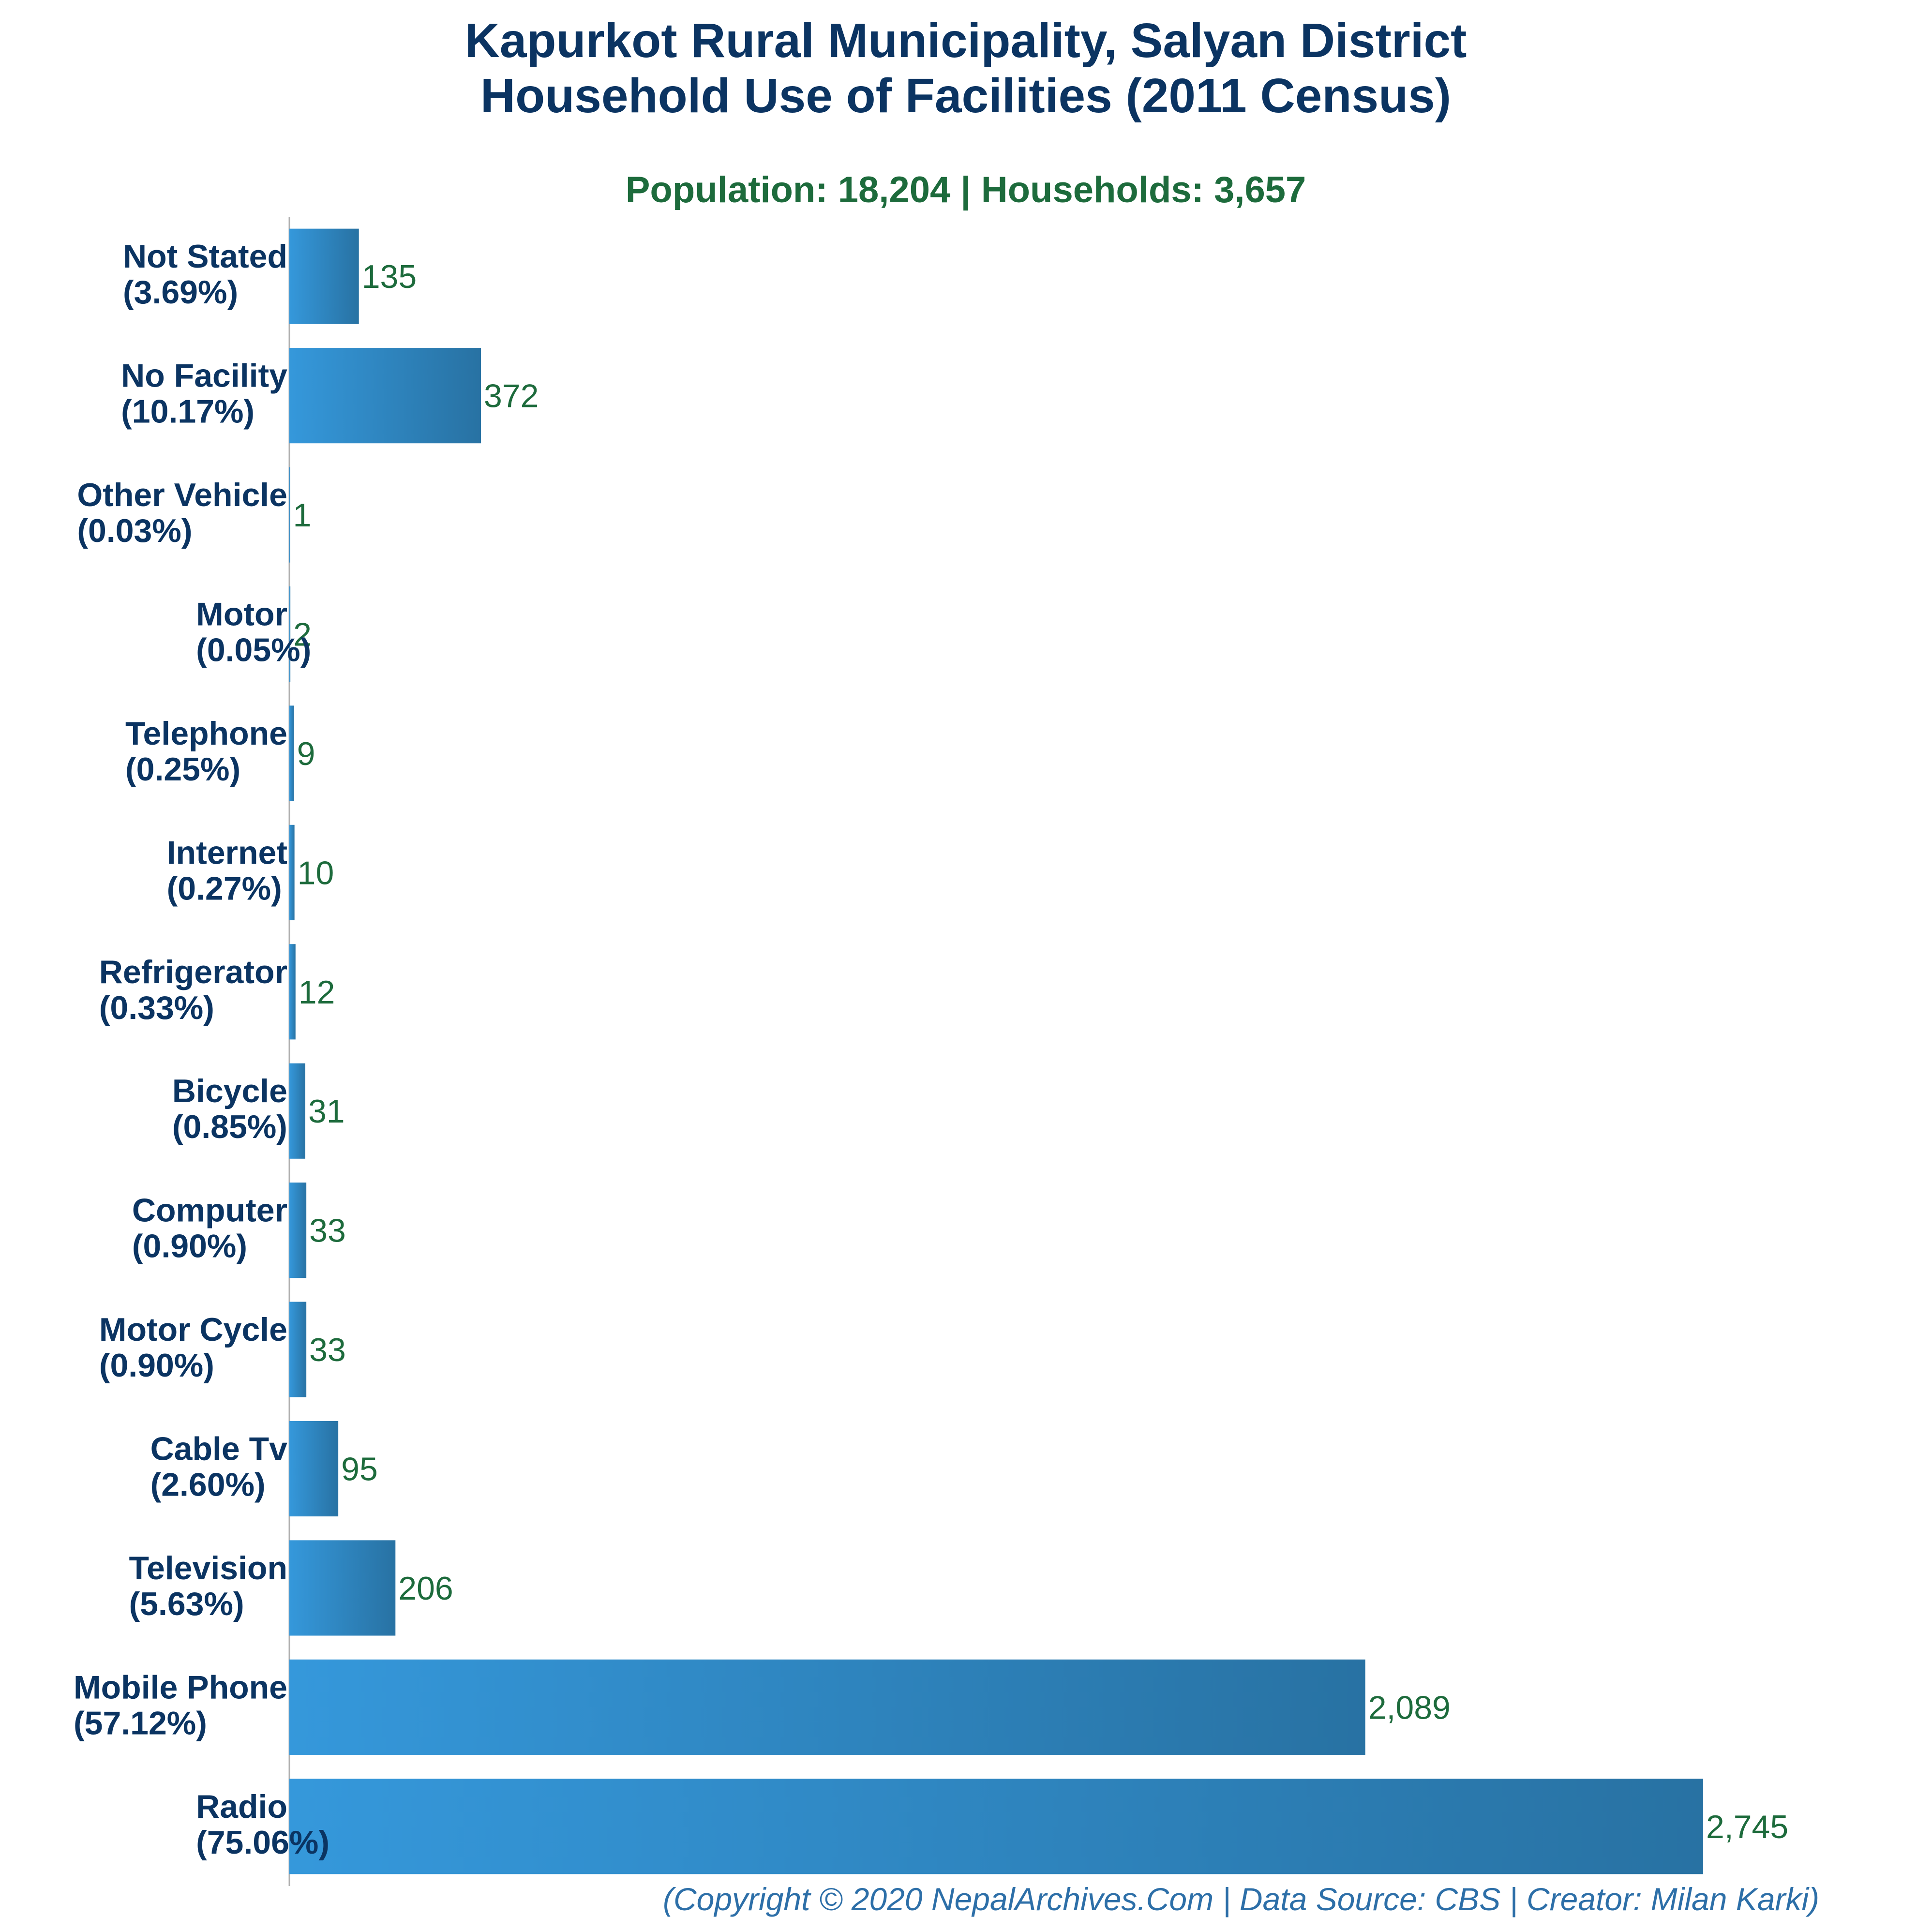  I want to click on category-label: Internet, so click(227, 852).